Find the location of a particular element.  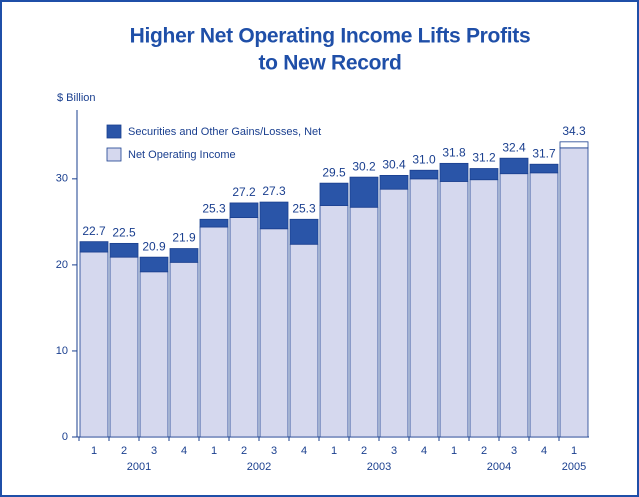

total-label: 34.3 is located at coordinates (574, 131).